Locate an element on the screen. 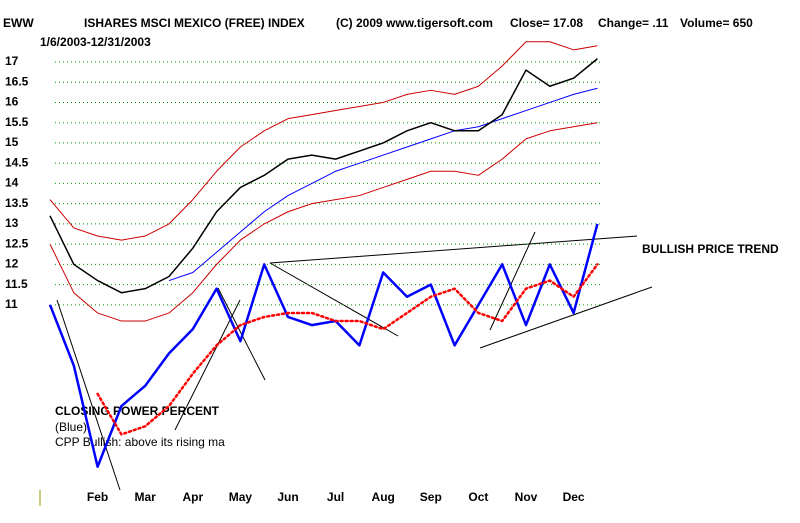  x-tick-label: Oct is located at coordinates (478, 497).